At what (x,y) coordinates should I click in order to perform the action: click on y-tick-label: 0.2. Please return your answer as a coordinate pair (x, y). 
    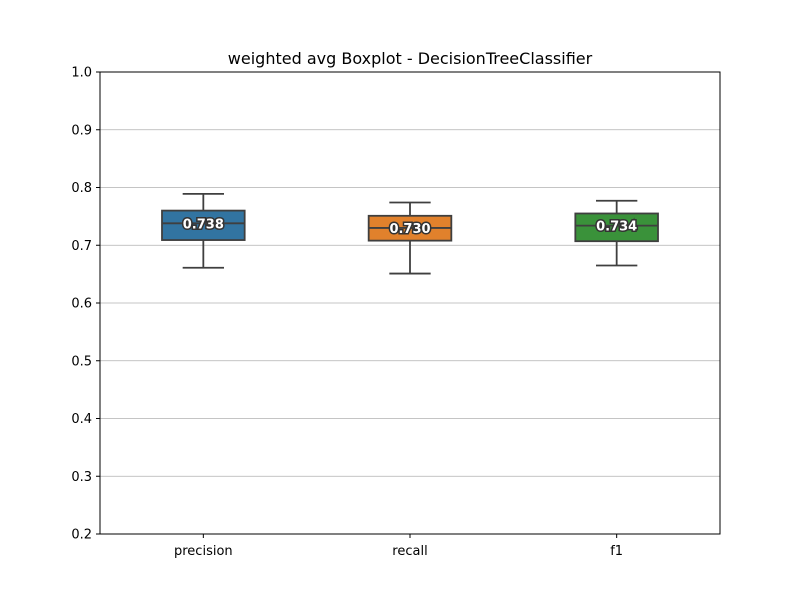
    Looking at the image, I should click on (81, 535).